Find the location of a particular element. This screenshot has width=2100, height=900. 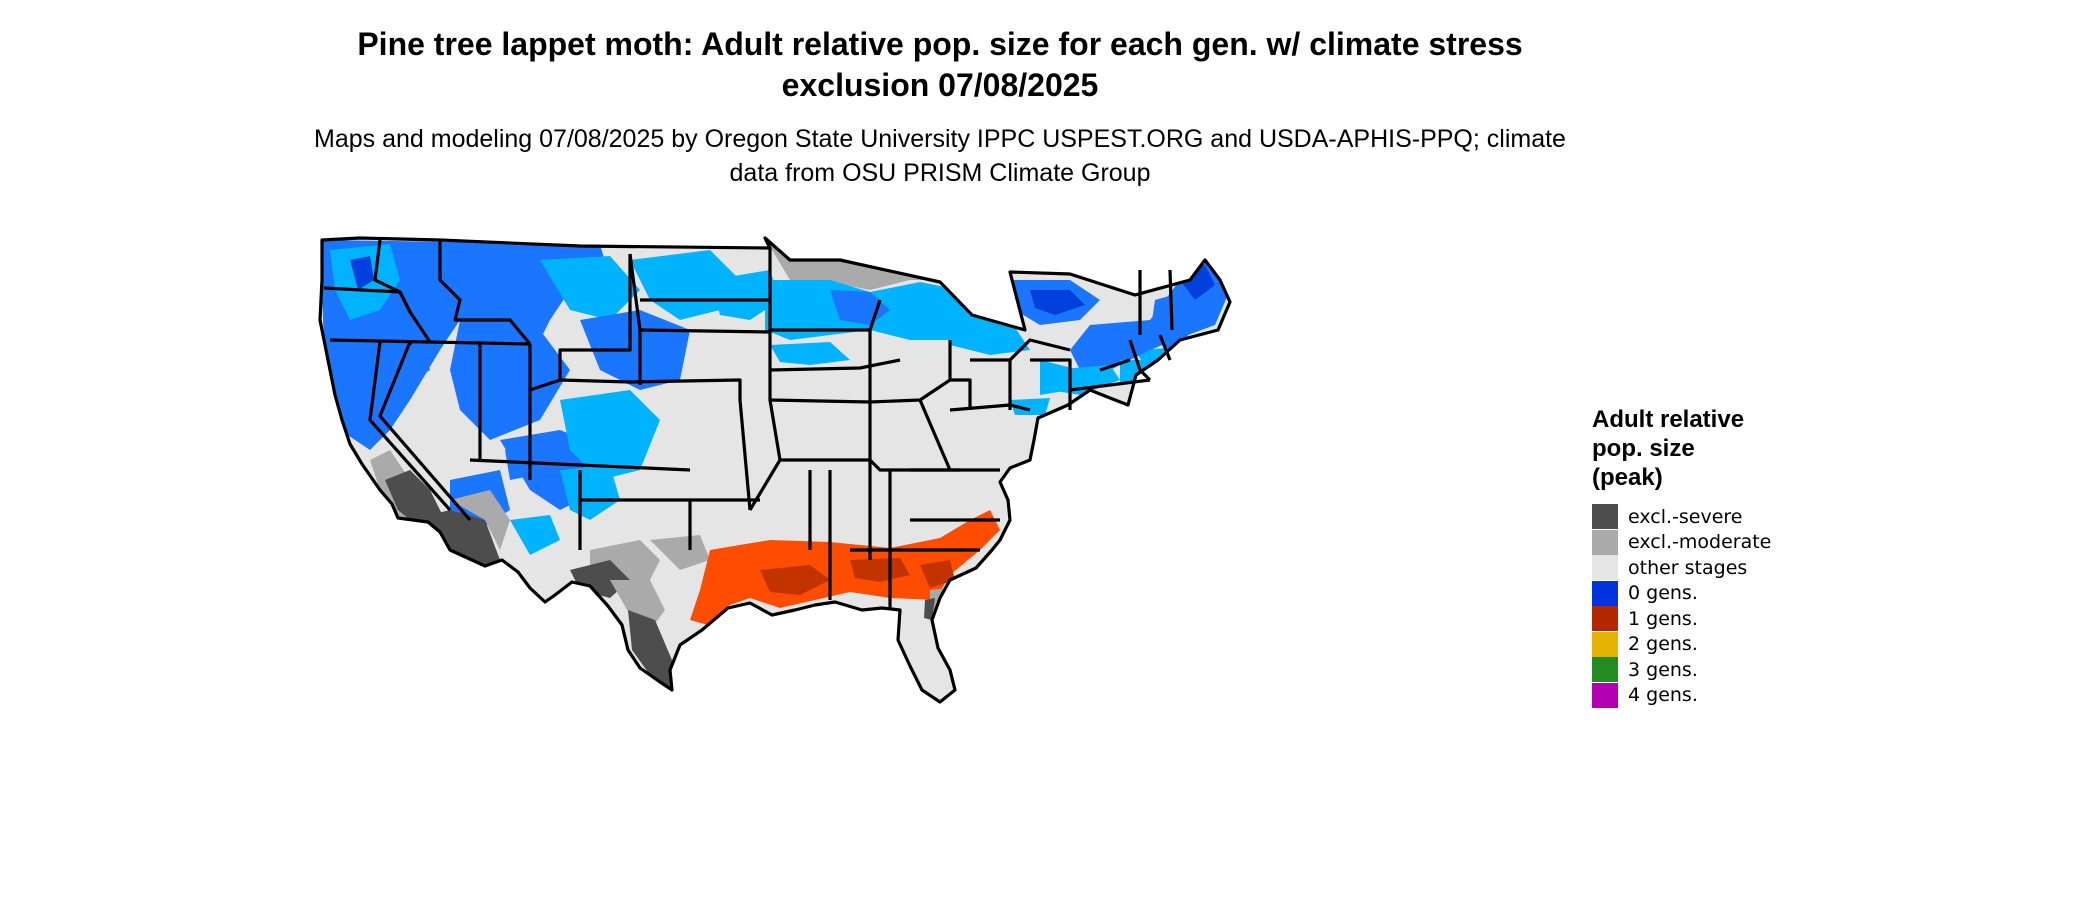

legend-item: 3 gens. is located at coordinates (1722, 670).